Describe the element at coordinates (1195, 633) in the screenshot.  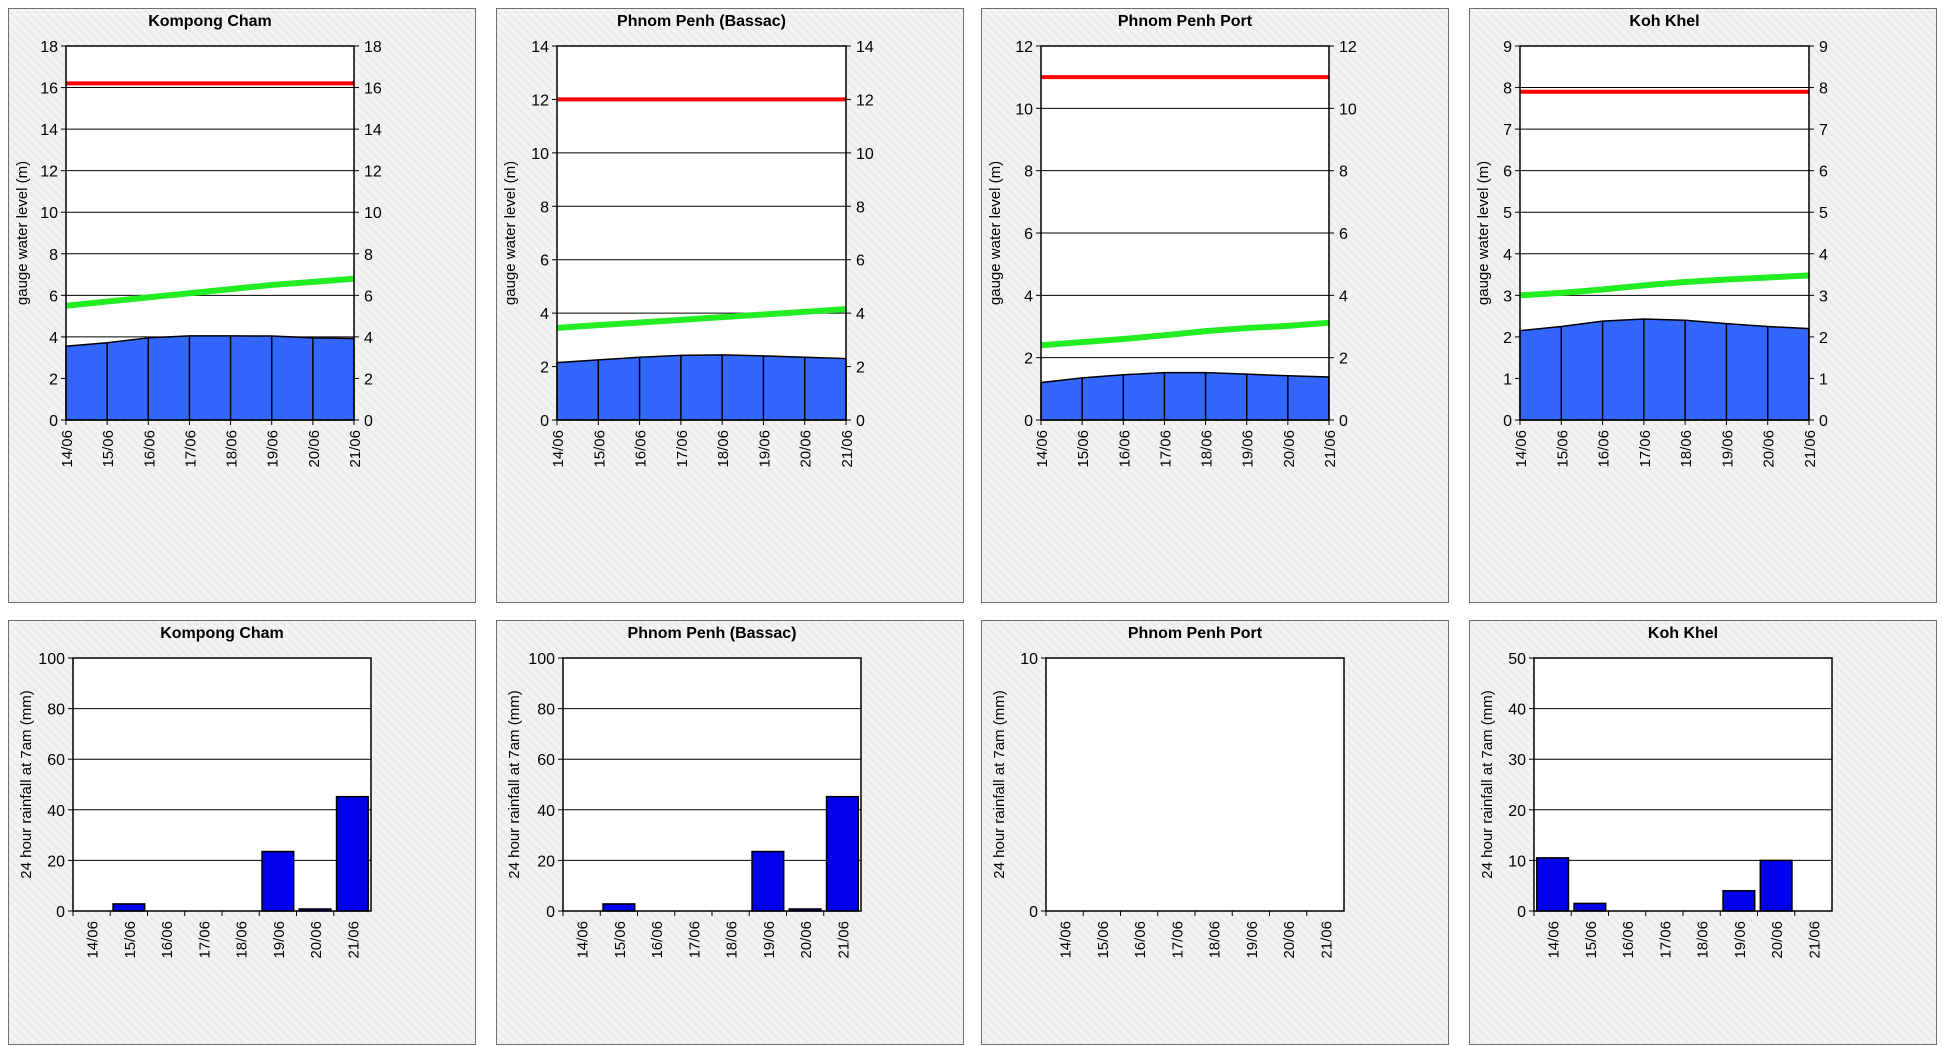
I see `chart-title: Phnom Penh Port` at that location.